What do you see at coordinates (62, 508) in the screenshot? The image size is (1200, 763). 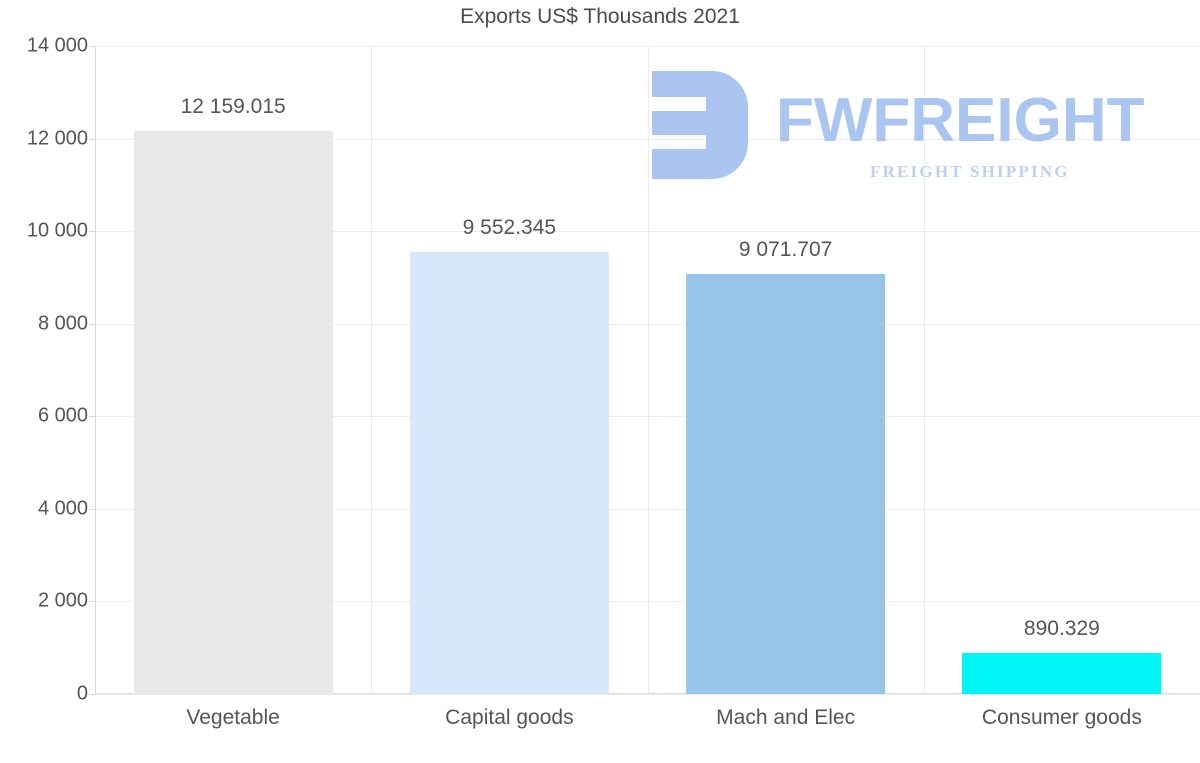 I see `y-axis-tick-label: 4 000` at bounding box center [62, 508].